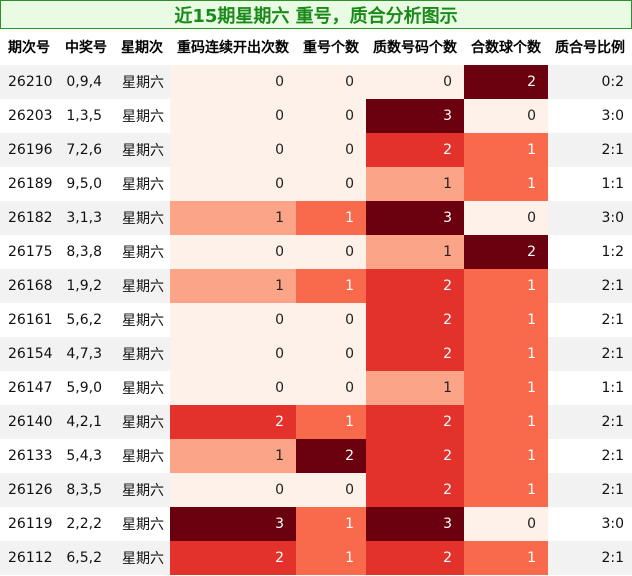  I want to click on period-cell: 26112, so click(29, 558).